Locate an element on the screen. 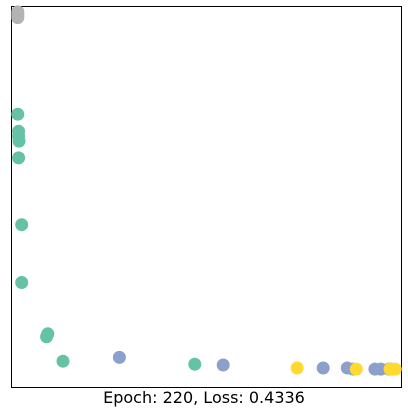  epoch-loss-caption: Epoch: 220, Loss: 0.4336 is located at coordinates (204, 397).